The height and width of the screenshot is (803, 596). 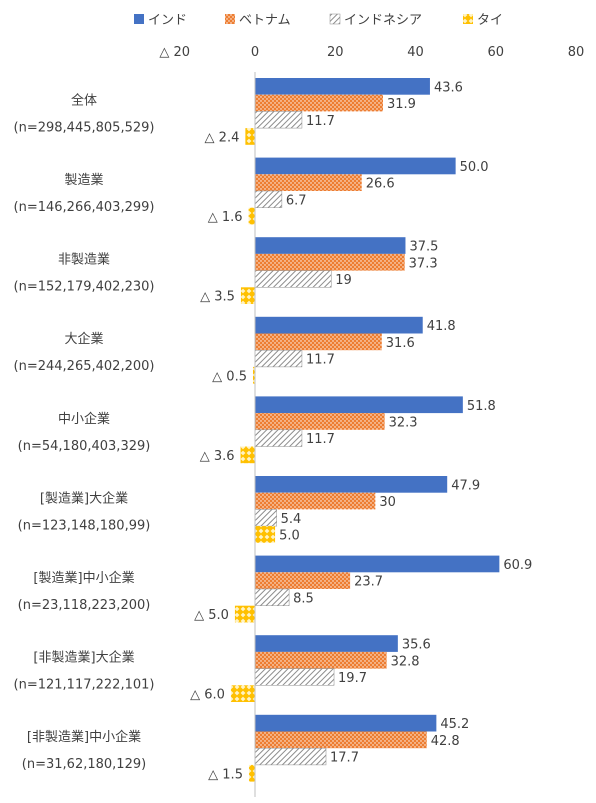 I want to click on category-label: [非製造業]中小企業, so click(x=84, y=737).